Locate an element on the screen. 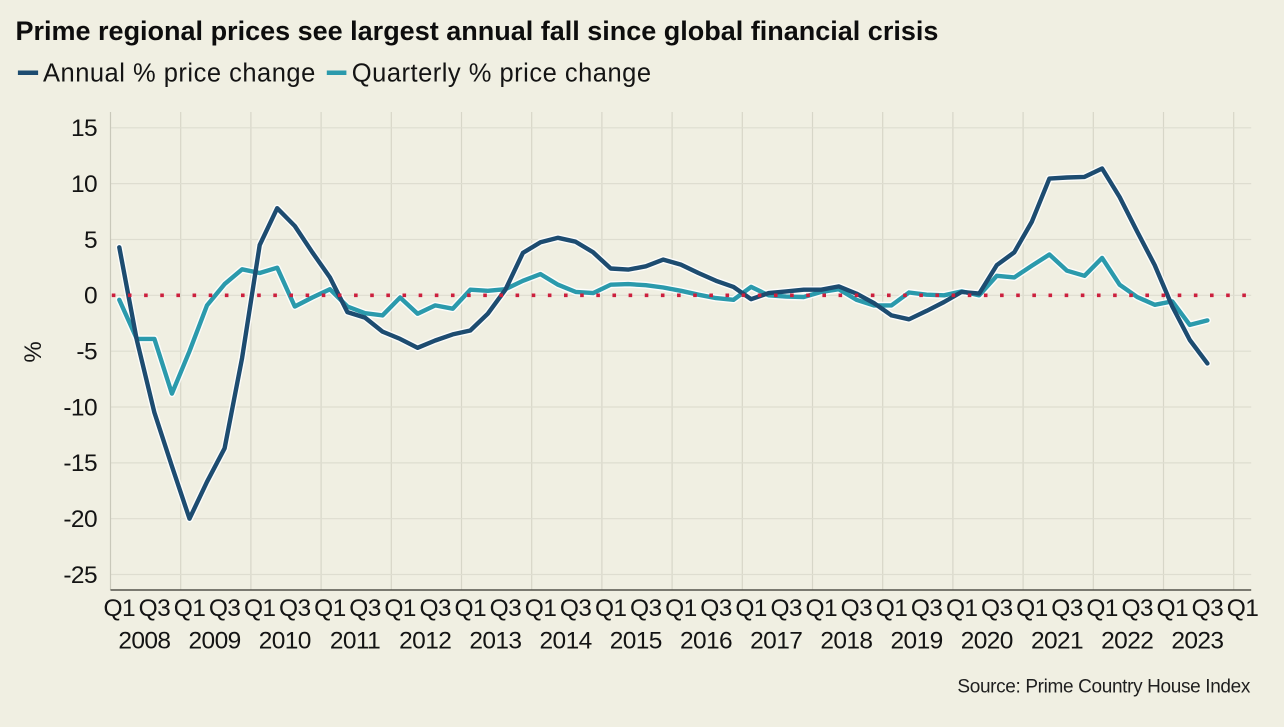 The image size is (1284, 727). svg-text: 2017 is located at coordinates (776, 641).